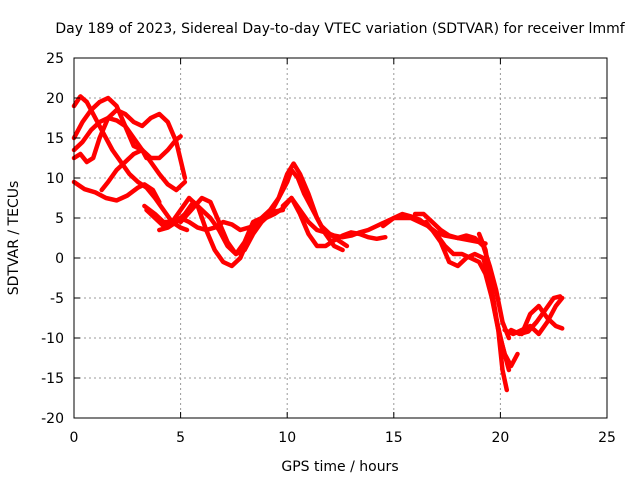  What do you see at coordinates (52, 339) in the screenshot?
I see `y-tick-label: -10` at bounding box center [52, 339].